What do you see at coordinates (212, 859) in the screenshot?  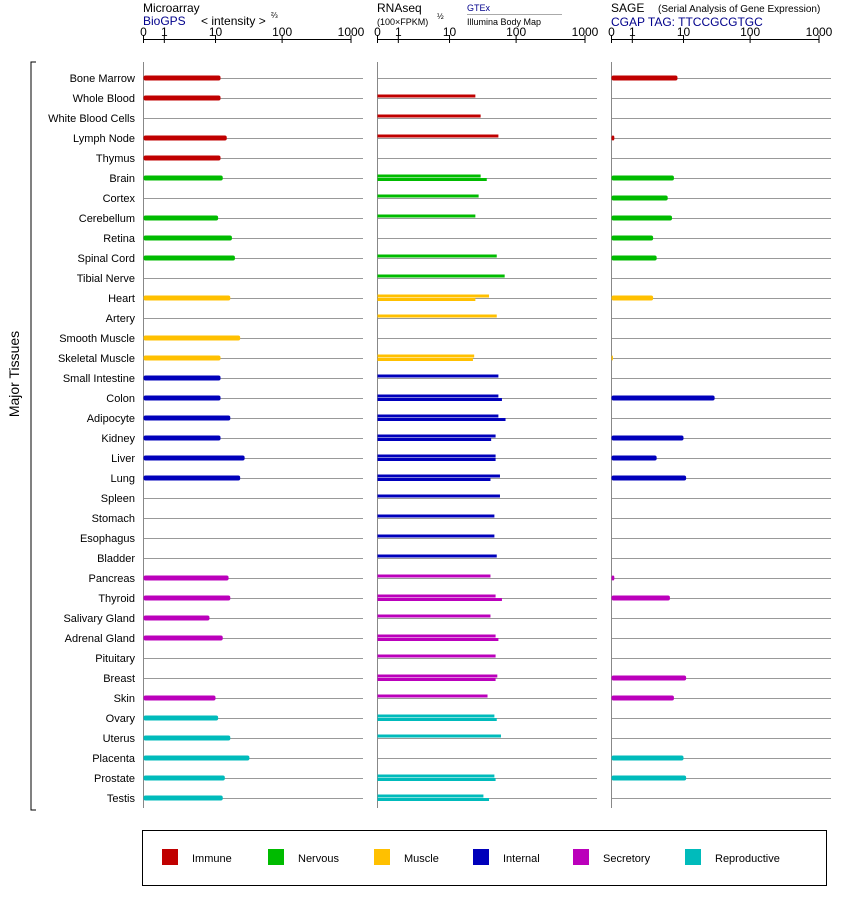 I see `legend-label: Immune` at bounding box center [212, 859].